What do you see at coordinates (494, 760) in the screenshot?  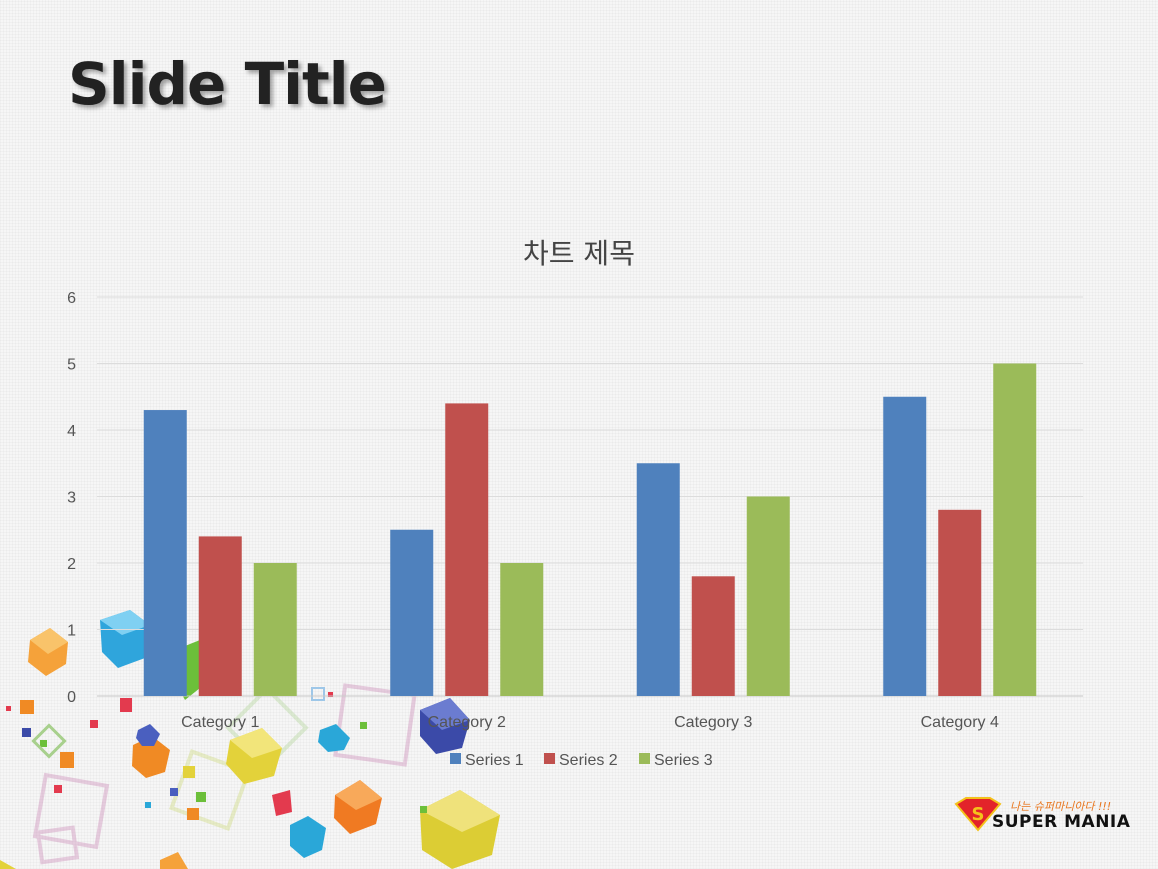 I see `legend-label: Series 1` at bounding box center [494, 760].